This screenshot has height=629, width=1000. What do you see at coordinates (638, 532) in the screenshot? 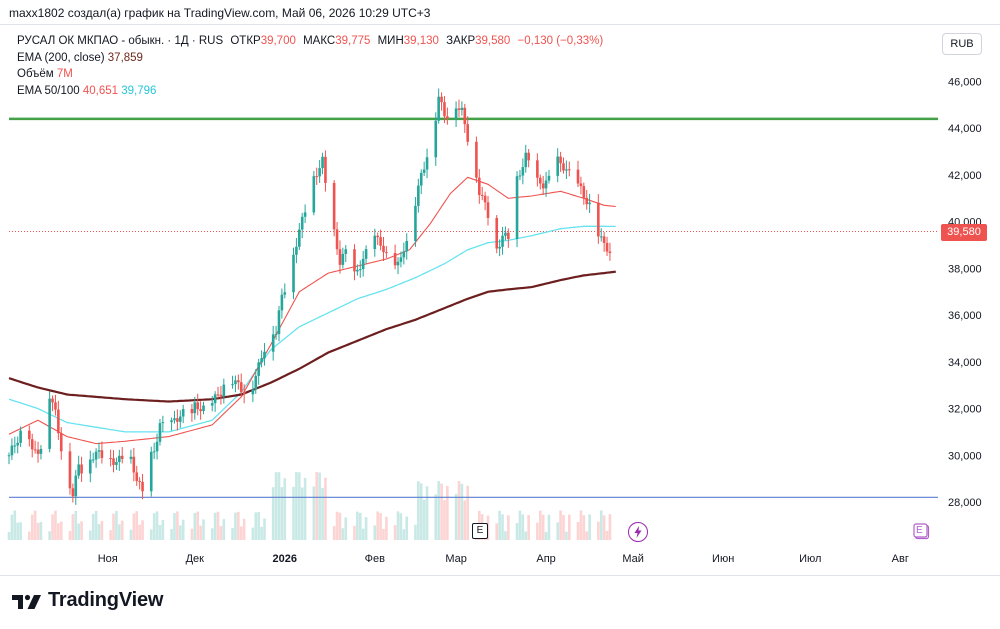
I see `lightning-icon` at bounding box center [638, 532].